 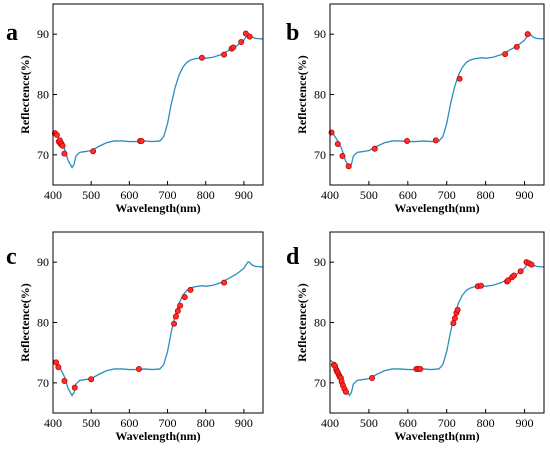 I want to click on panel-label: b, so click(x=292, y=33).